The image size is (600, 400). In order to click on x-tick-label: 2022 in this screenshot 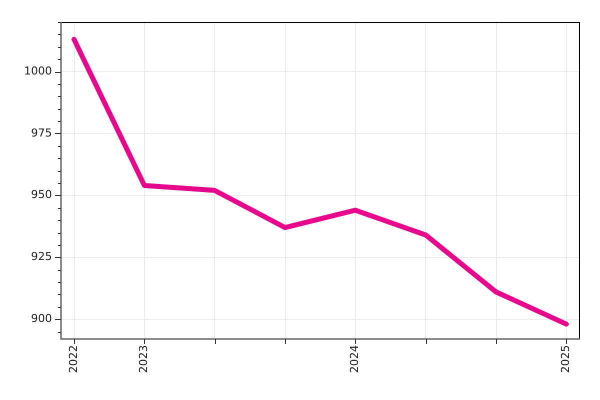, I will do `click(73, 359)`.